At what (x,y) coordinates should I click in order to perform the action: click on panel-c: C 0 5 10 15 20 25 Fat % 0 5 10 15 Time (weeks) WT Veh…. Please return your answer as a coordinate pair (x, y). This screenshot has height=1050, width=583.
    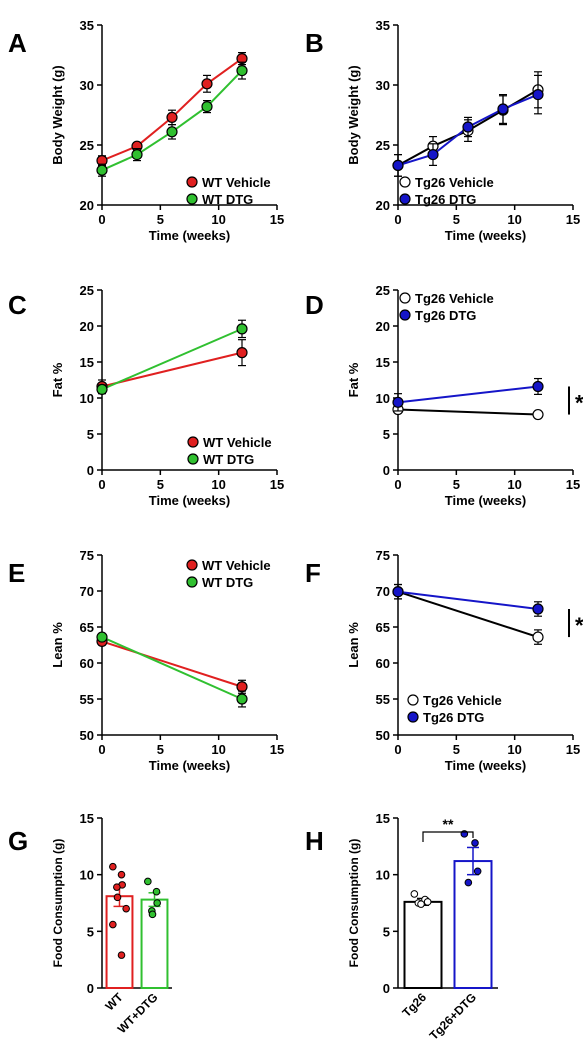
    Looking at the image, I should click on (146, 395).